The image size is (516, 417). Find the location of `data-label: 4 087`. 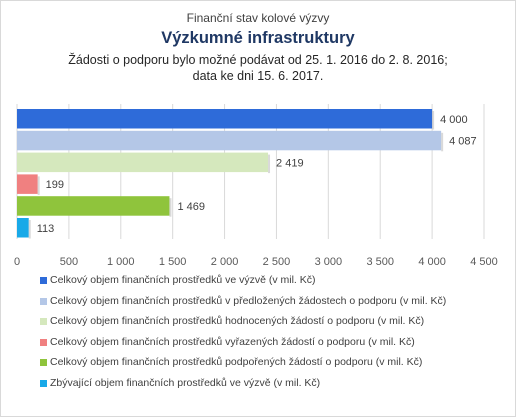

data-label: 4 087 is located at coordinates (463, 142).